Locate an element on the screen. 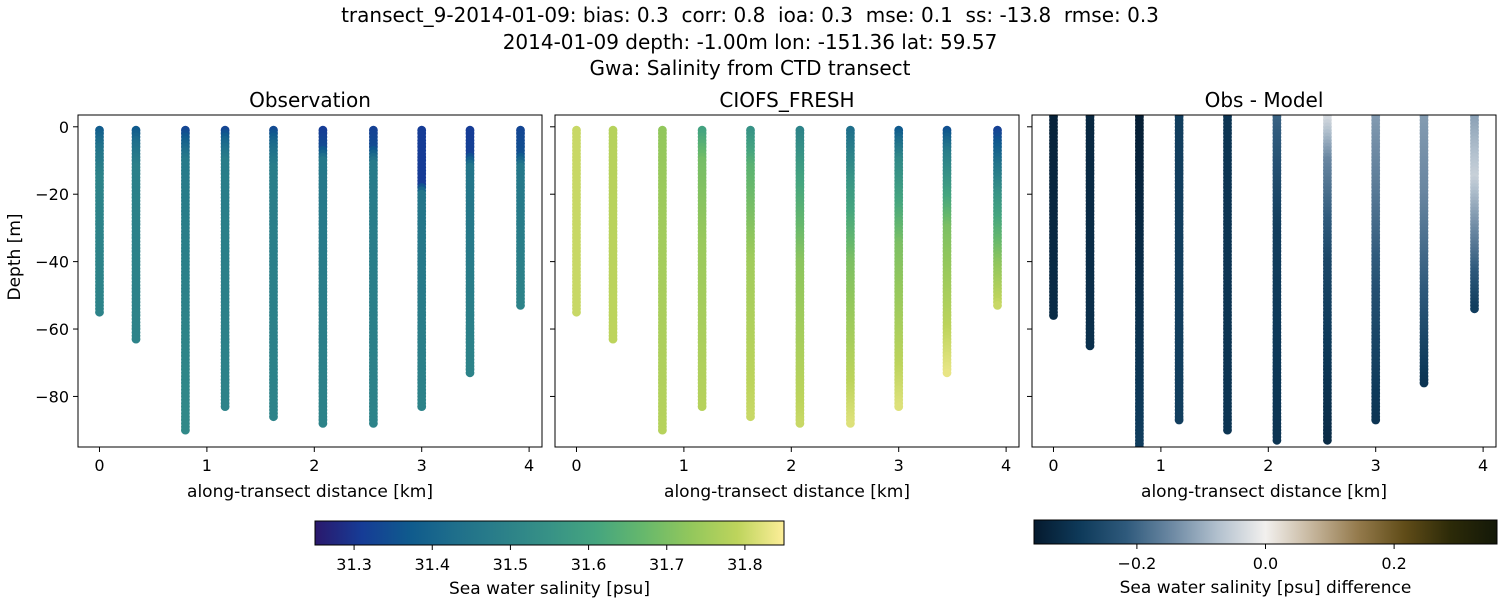 The height and width of the screenshot is (600, 1500). colorbar-tick-label: 0.0 is located at coordinates (1265, 563).